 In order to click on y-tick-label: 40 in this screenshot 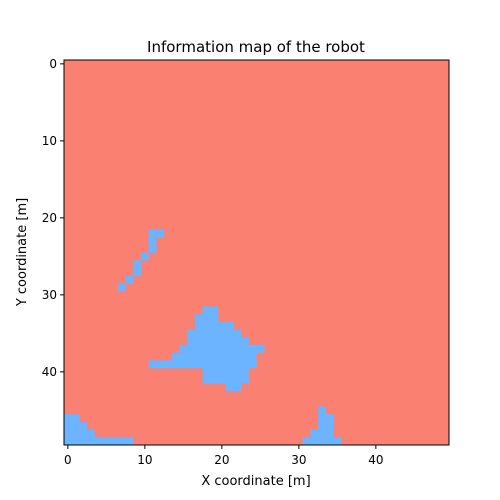, I will do `click(49, 372)`.